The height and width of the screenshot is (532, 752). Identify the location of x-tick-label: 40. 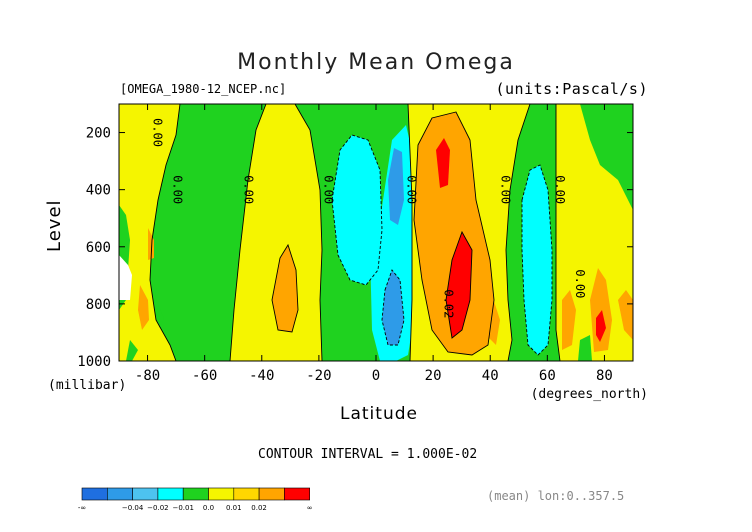
(490, 376).